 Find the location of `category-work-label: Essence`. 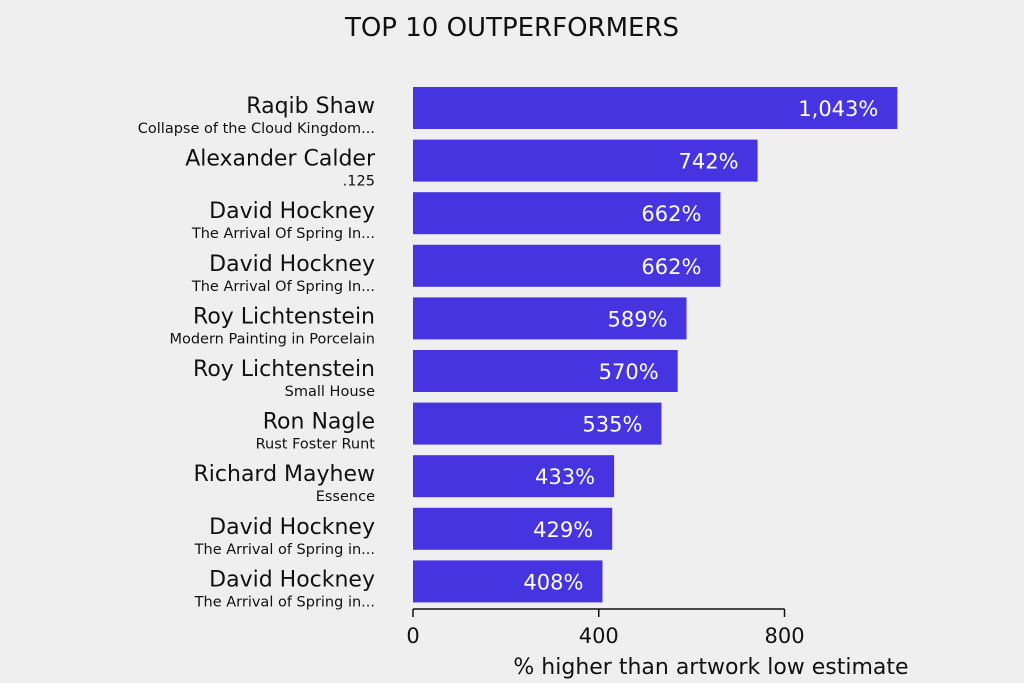

category-work-label: Essence is located at coordinates (345, 497).